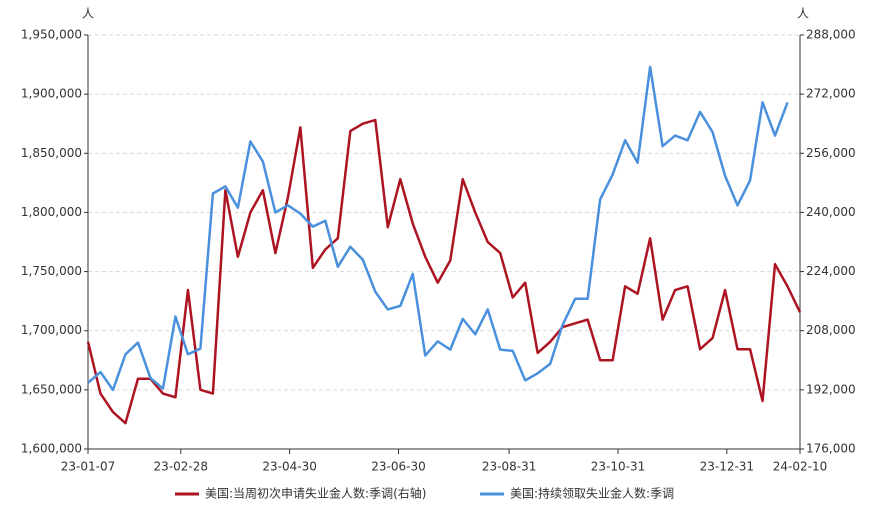 This screenshot has width=874, height=513. What do you see at coordinates (289, 467) in the screenshot?
I see `x-tick-label: 23-04-30` at bounding box center [289, 467].